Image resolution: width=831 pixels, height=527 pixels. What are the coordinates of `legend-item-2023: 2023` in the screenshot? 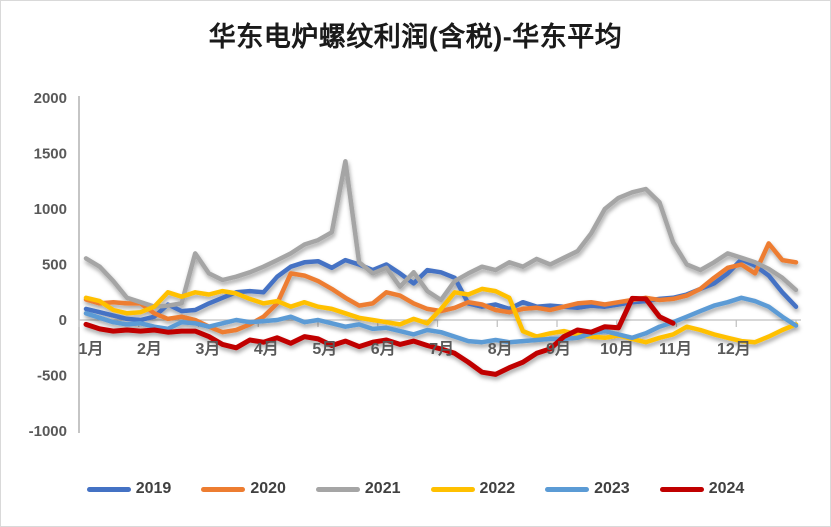 It's located at (587, 489).